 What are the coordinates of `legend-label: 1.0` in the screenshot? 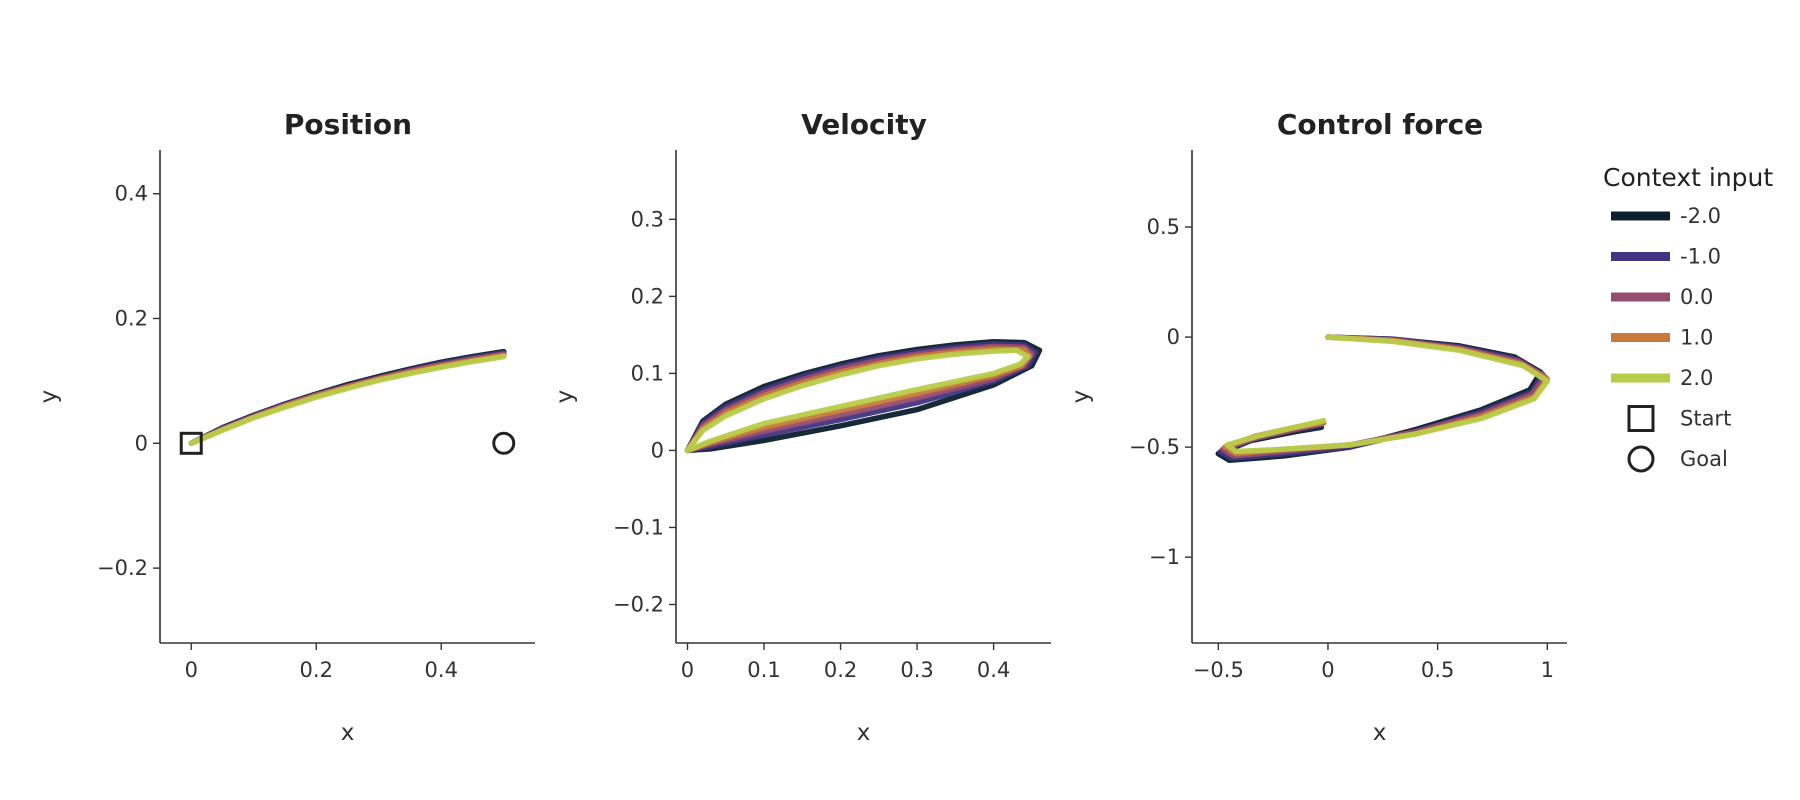 It's located at (1696, 338).